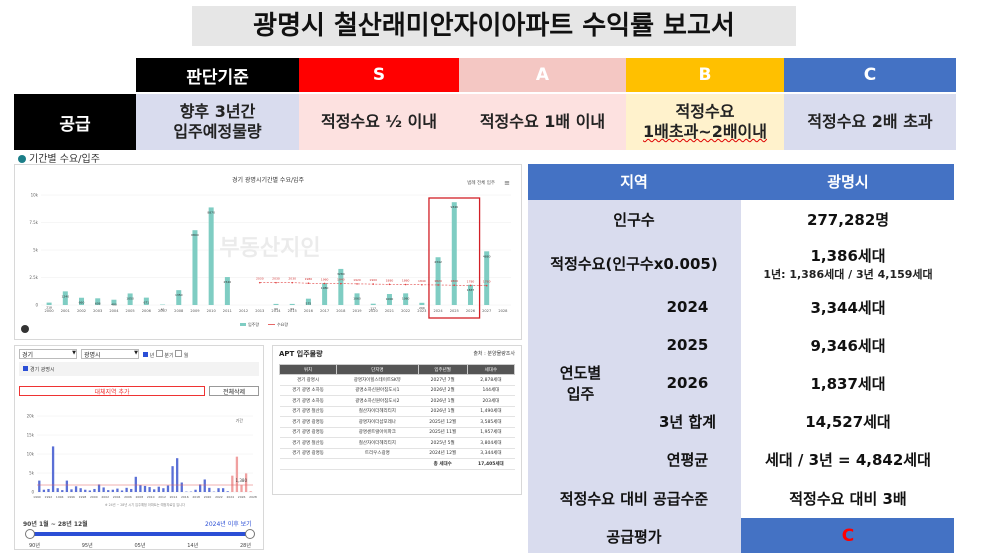 This screenshot has height=557, width=991. What do you see at coordinates (341, 280) in the screenshot?
I see `demand-data-label: 1940` at bounding box center [341, 280].